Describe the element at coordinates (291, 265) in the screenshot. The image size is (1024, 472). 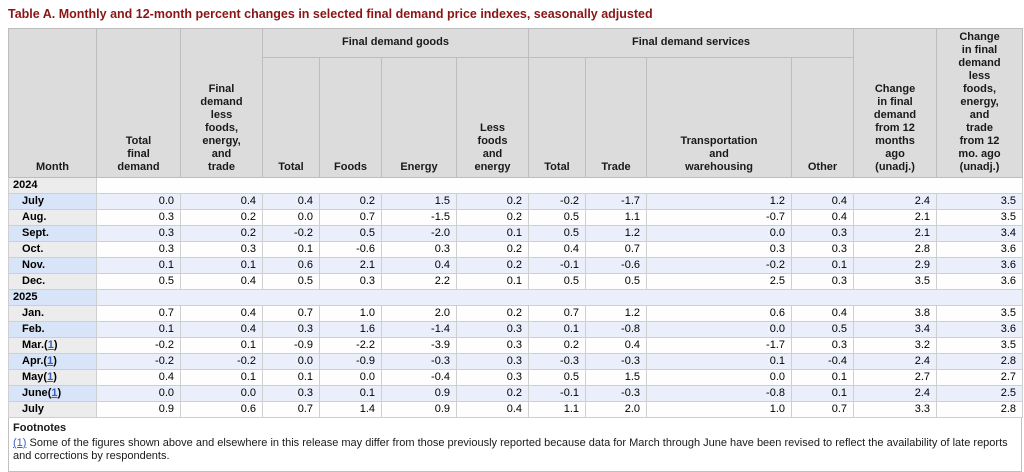
I see `value-cell: 0.6` at that location.